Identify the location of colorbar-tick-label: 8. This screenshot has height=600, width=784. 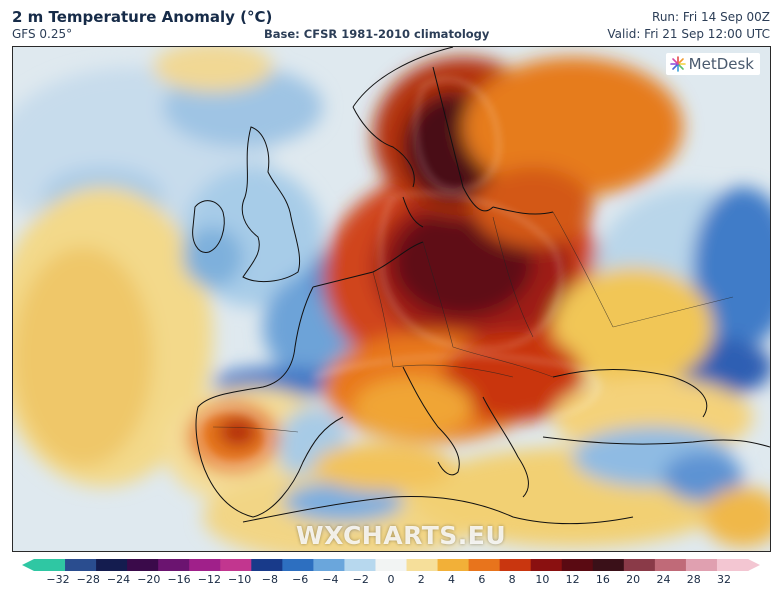
(512, 579).